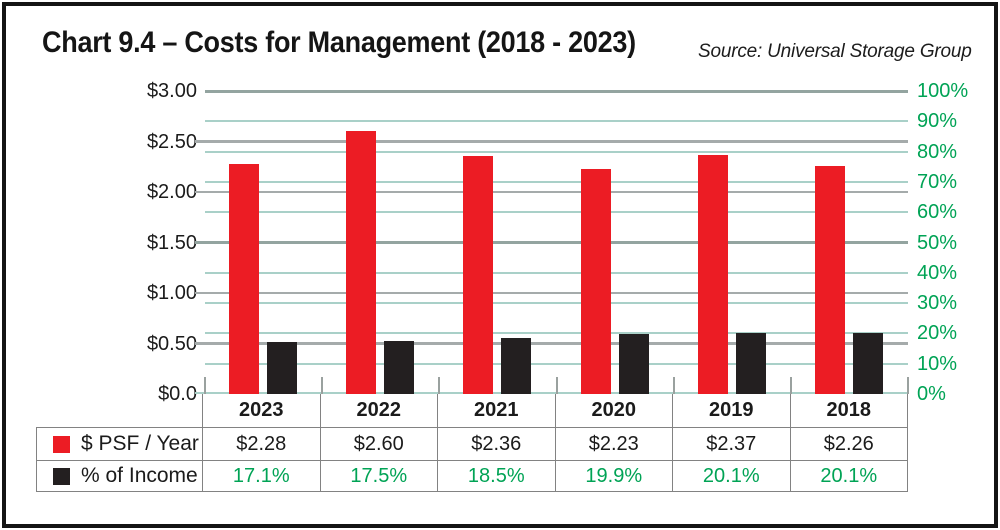 This screenshot has width=1000, height=530. What do you see at coordinates (379, 476) in the screenshot?
I see `income-value-2022: 17.5%` at bounding box center [379, 476].